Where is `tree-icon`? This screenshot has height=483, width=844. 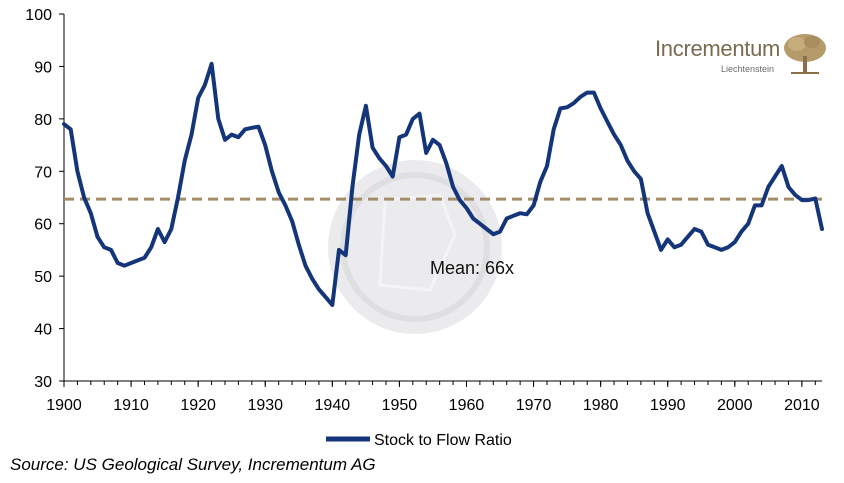 tree-icon is located at coordinates (805, 54).